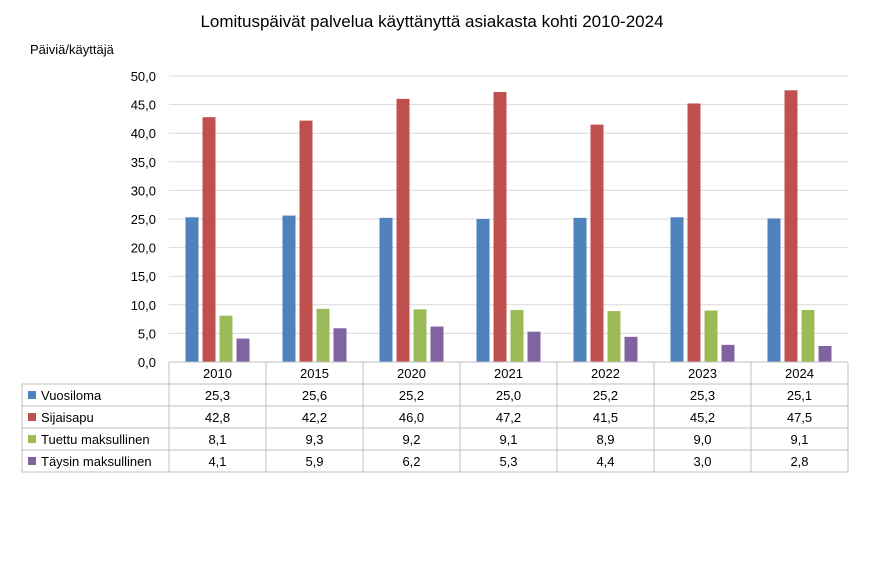 Image resolution: width=877 pixels, height=565 pixels. What do you see at coordinates (411, 417) in the screenshot?
I see `data-label: 46,0` at bounding box center [411, 417].